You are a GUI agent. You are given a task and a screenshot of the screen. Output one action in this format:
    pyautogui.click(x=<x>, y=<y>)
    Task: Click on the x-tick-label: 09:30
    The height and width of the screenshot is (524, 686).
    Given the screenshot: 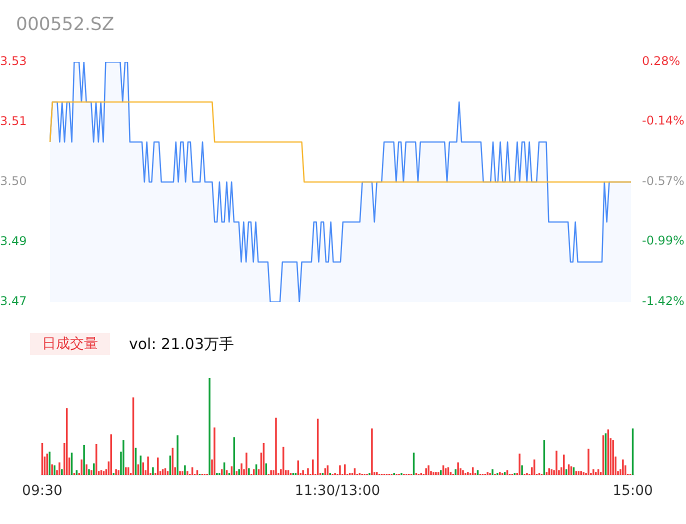 What is the action you would take?
    pyautogui.click(x=42, y=491)
    